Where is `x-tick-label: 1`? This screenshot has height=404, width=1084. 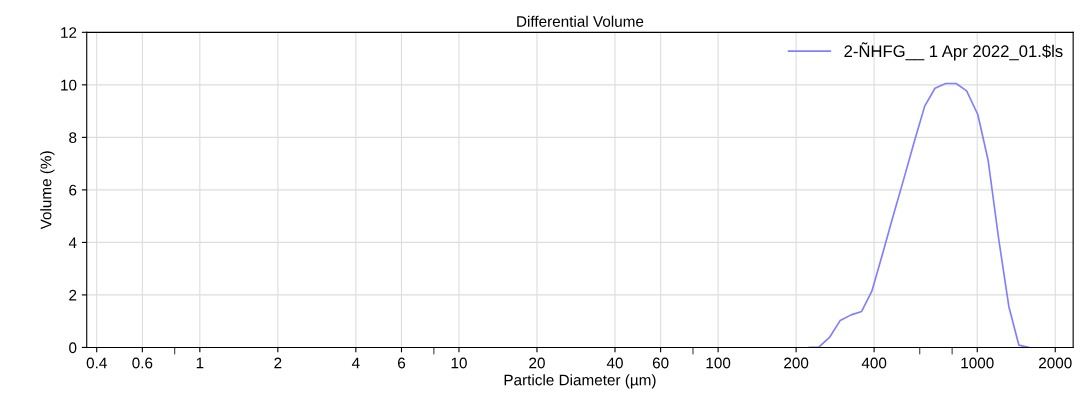 x-tick-label: 1 is located at coordinates (200, 363).